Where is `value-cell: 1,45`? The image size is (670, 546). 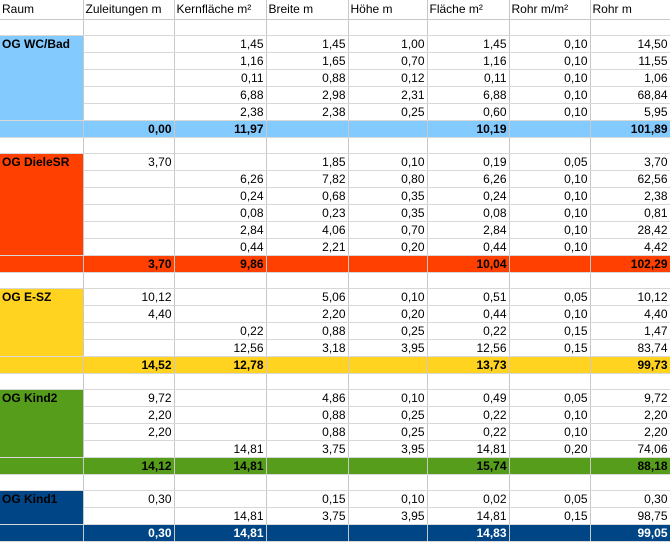
value-cell: 1,45 is located at coordinates (307, 44).